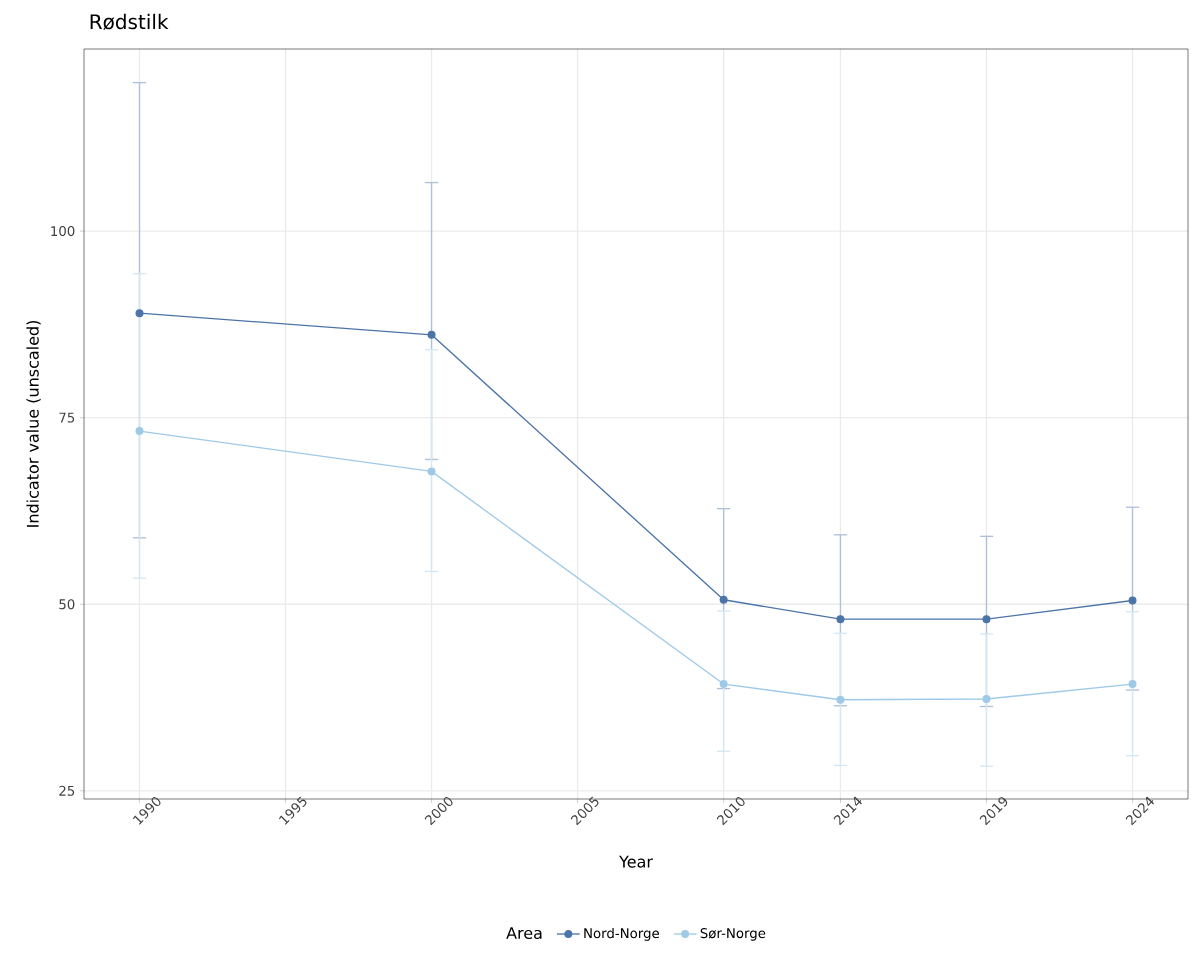  I want to click on y-tick-label: 25, so click(67, 790).